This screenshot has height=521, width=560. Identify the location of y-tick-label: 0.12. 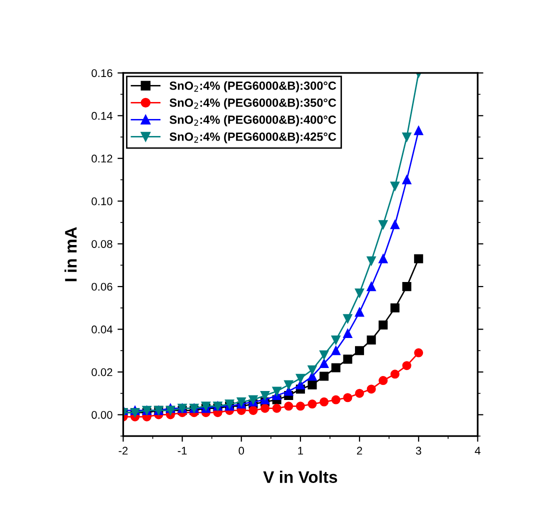
(102, 158).